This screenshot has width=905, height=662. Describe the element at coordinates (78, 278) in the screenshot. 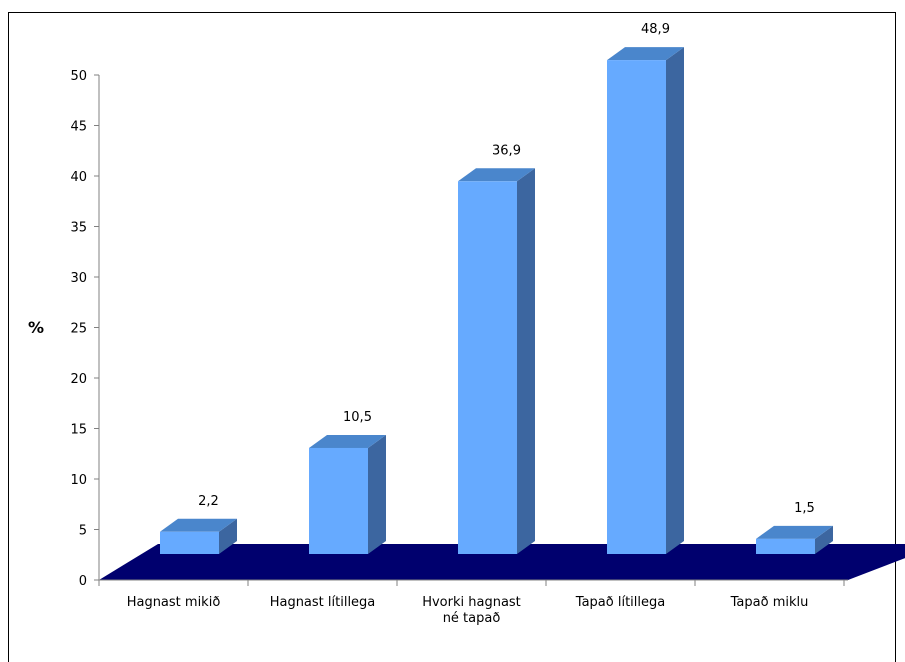

I see `y-tick-label: 30` at that location.